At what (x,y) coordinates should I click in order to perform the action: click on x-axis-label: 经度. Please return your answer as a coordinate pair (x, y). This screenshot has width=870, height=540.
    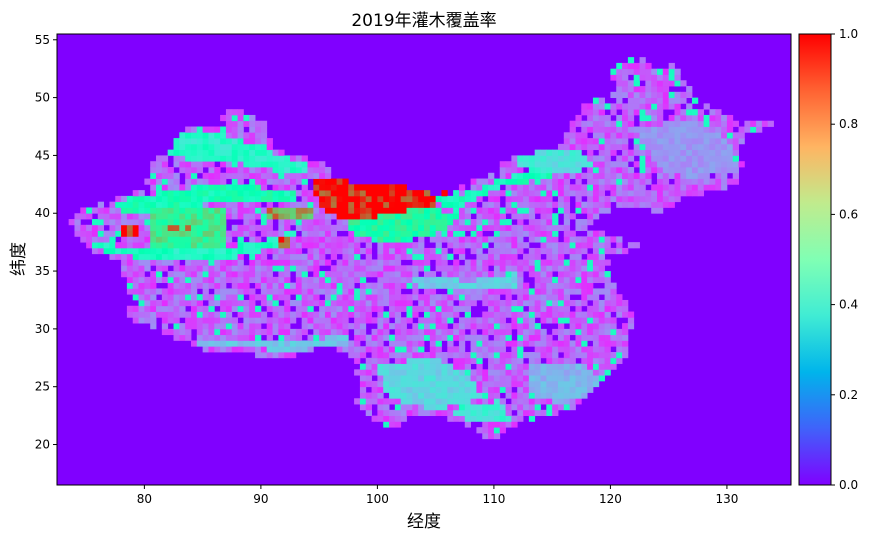
    Looking at the image, I should click on (424, 522).